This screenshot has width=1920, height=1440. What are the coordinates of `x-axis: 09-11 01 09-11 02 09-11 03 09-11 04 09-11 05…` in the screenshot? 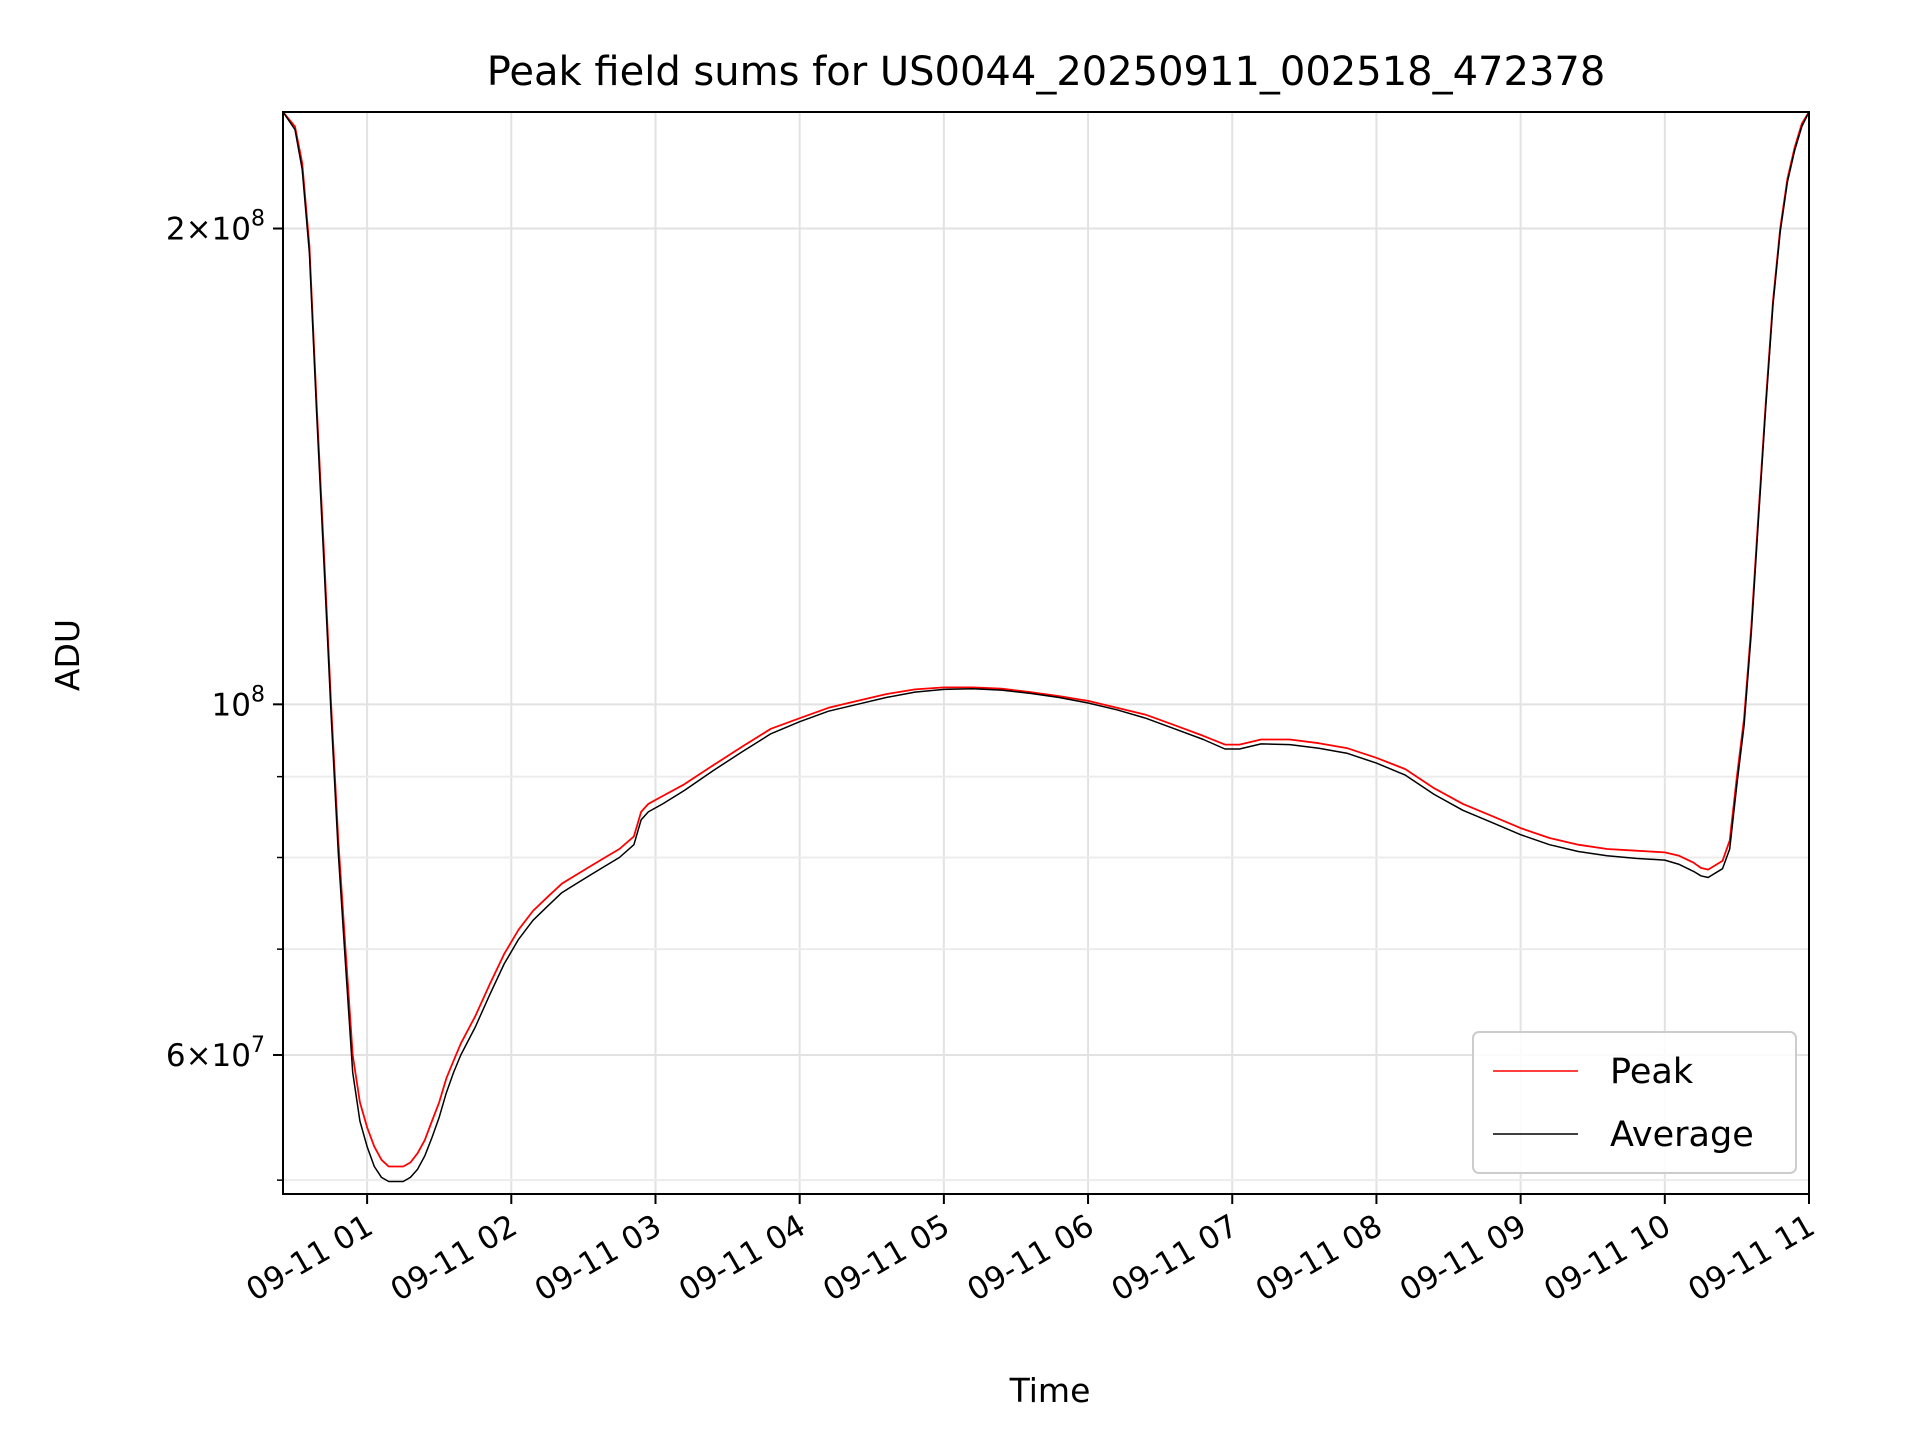 It's located at (1030, 1251).